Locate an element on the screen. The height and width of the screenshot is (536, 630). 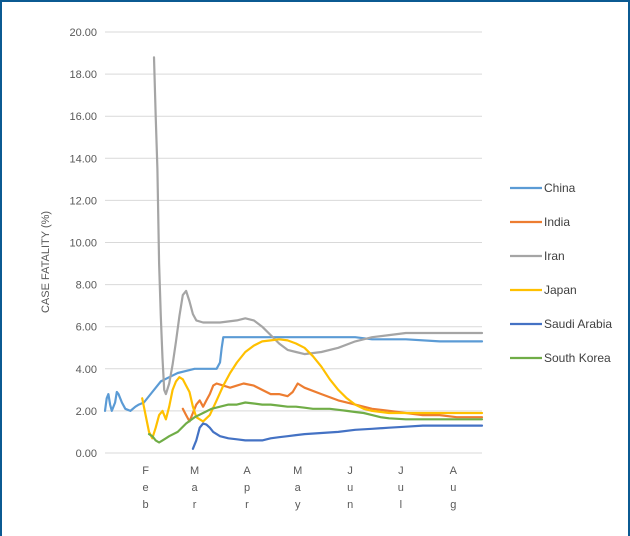
y-axis-label: CASE FATALITY (%) is located at coordinates (46, 262).